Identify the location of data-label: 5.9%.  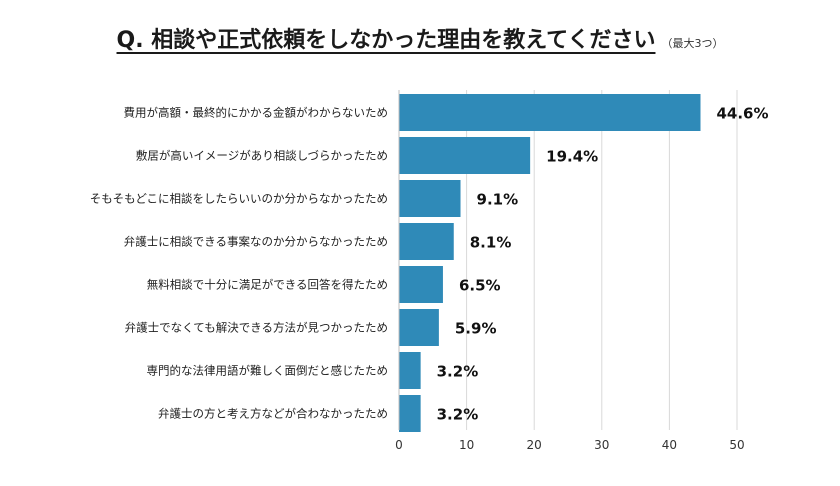
(476, 329).